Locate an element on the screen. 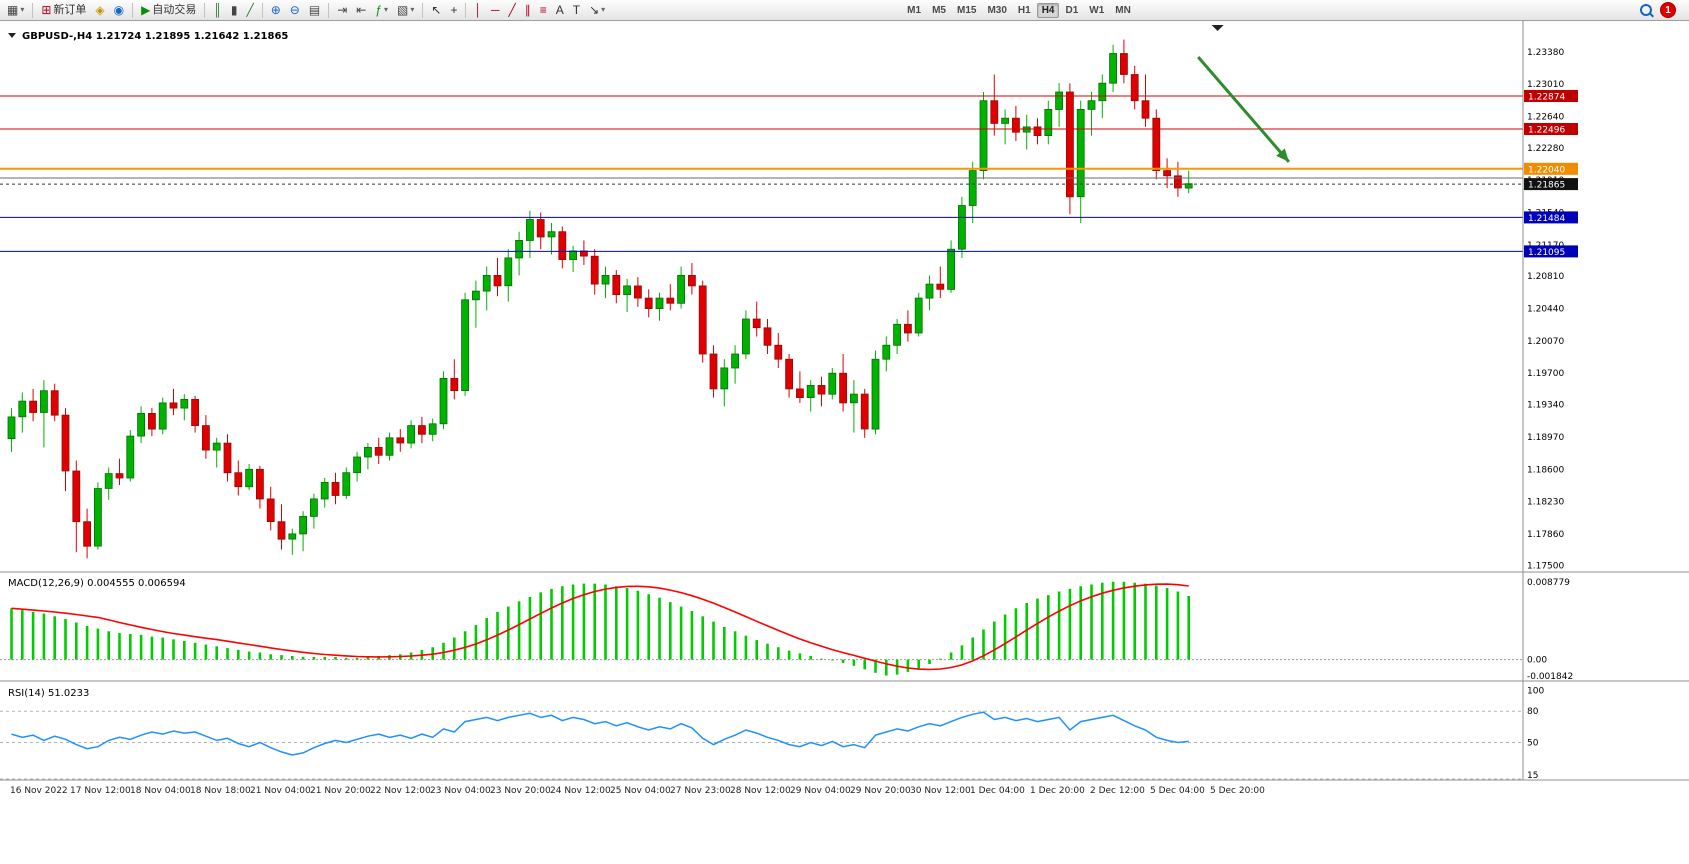 The image size is (1689, 864). time-axis-label: 22 Nov 12:00 is located at coordinates (400, 791).